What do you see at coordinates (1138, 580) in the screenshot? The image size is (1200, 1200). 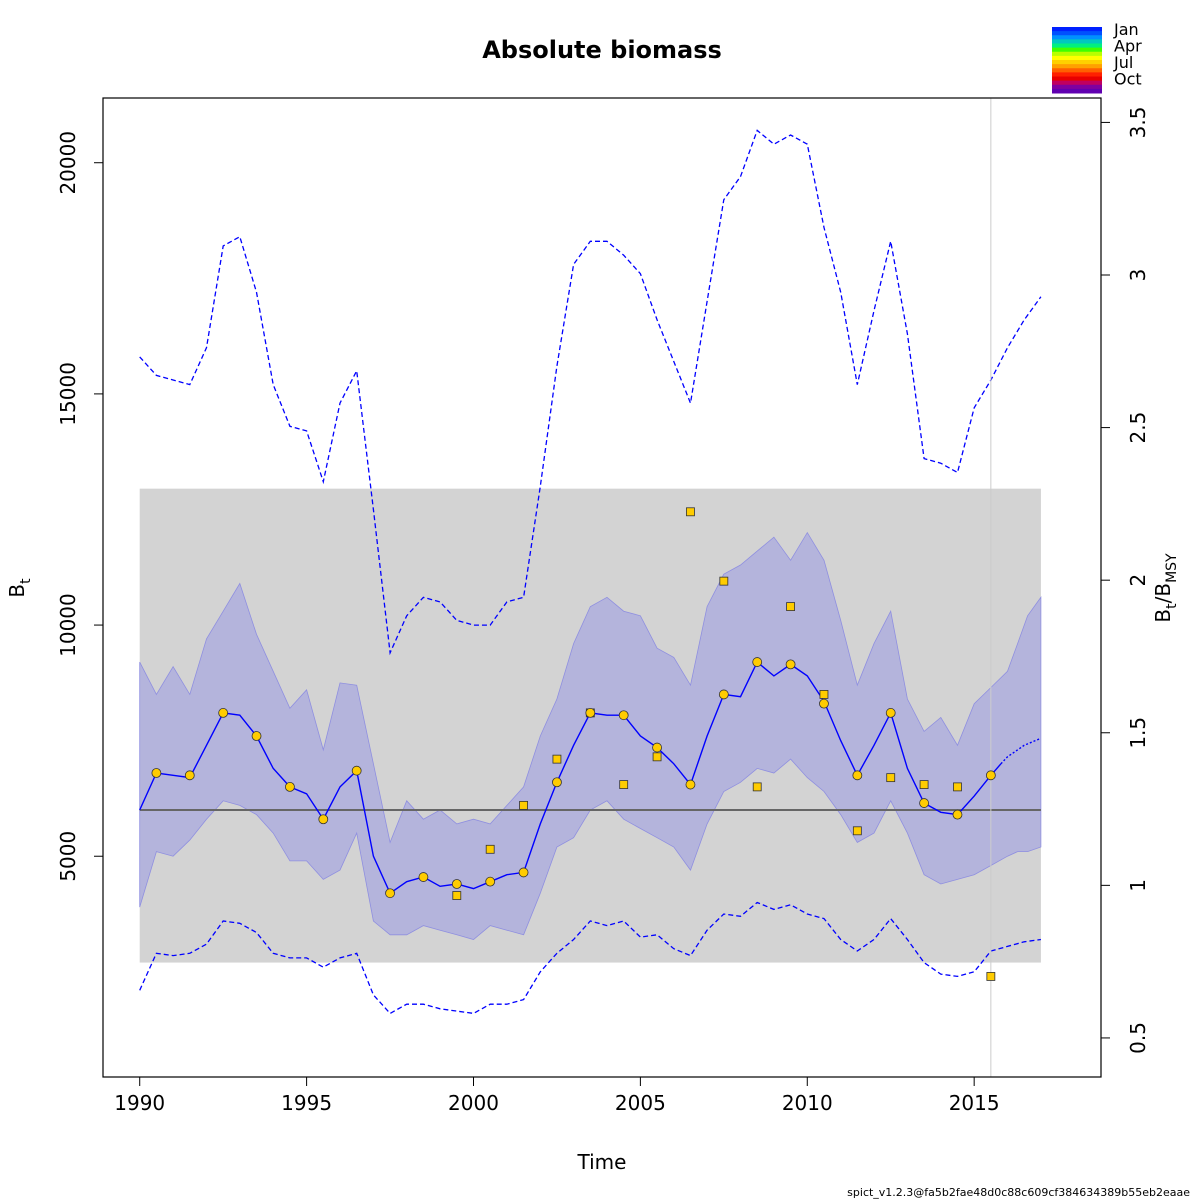 I see `y2-tick-label: 2` at bounding box center [1138, 580].